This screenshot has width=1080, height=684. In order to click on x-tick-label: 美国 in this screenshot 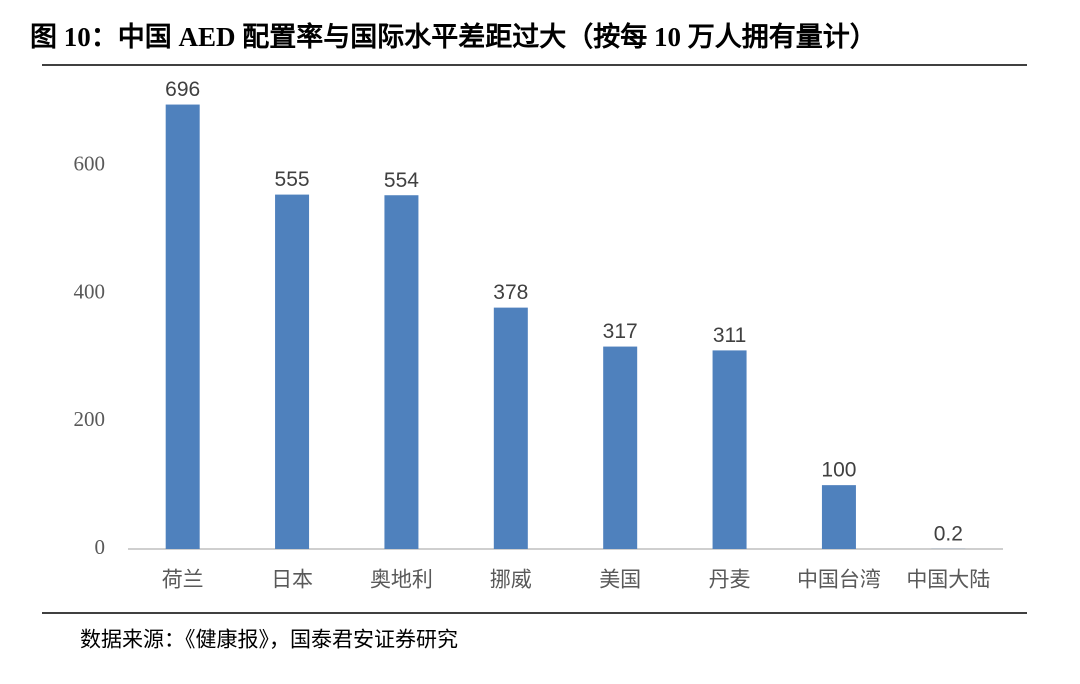, I will do `click(620, 580)`.